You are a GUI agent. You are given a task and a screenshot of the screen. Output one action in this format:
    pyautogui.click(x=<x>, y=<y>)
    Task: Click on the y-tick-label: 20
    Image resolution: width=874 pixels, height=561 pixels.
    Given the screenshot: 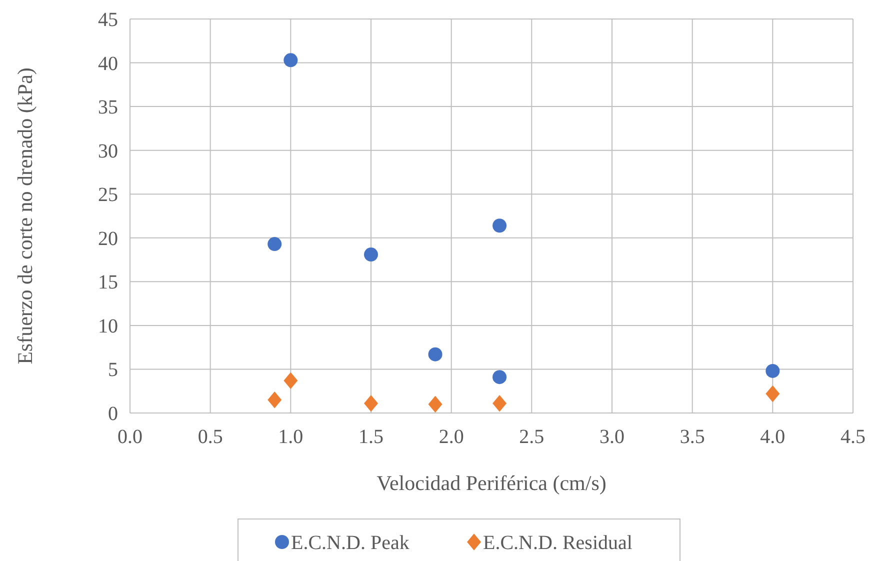 What is the action you would take?
    pyautogui.click(x=108, y=239)
    